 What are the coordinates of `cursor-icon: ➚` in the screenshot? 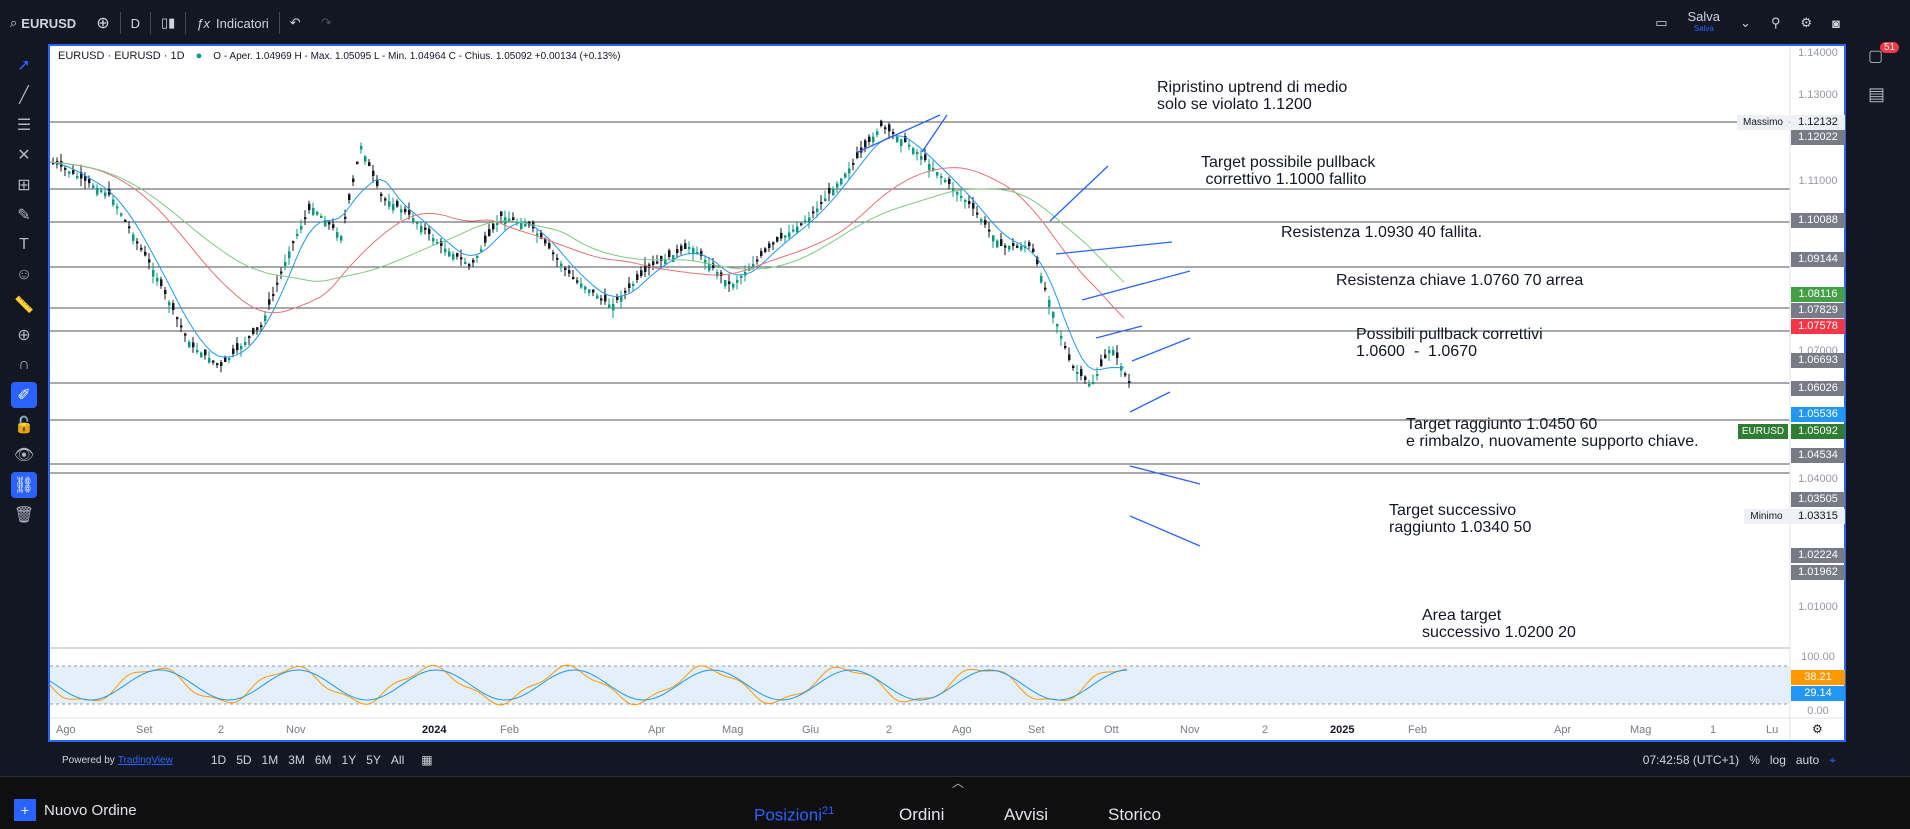 It's located at (24, 65).